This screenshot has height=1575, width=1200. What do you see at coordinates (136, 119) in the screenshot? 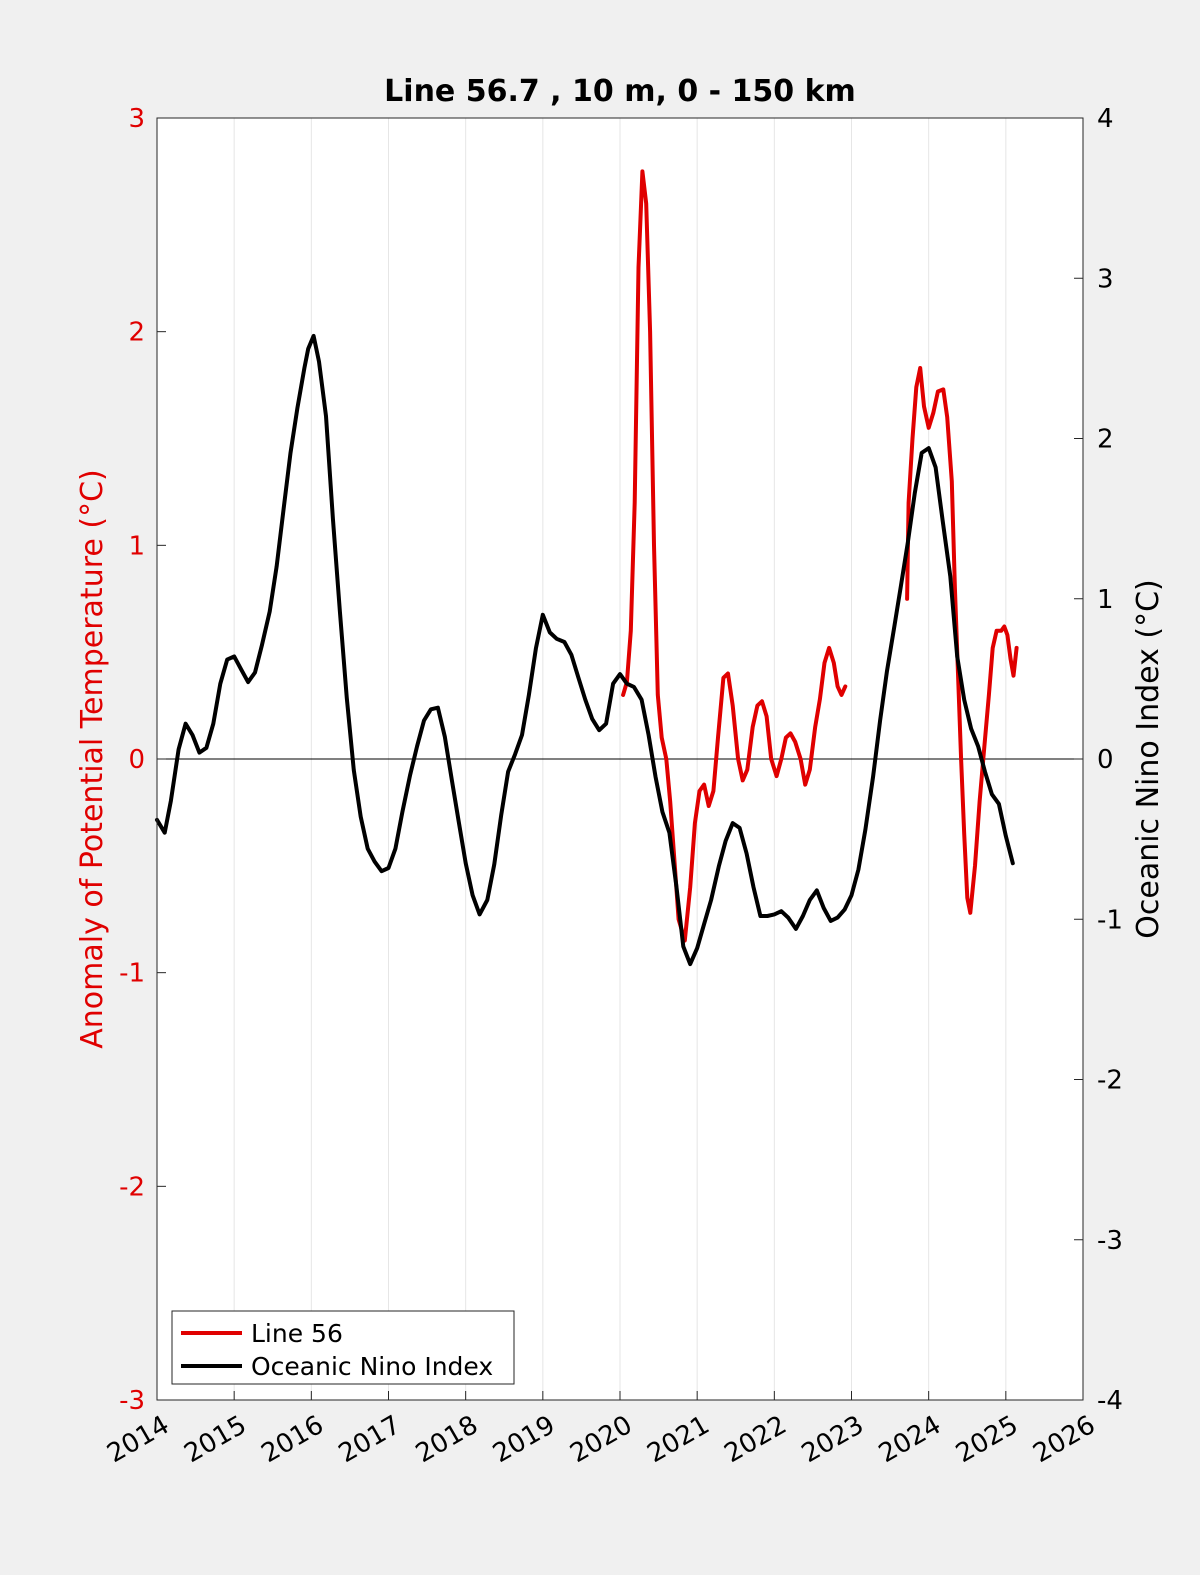
I see `y-left-tick-label: 3` at bounding box center [136, 119].